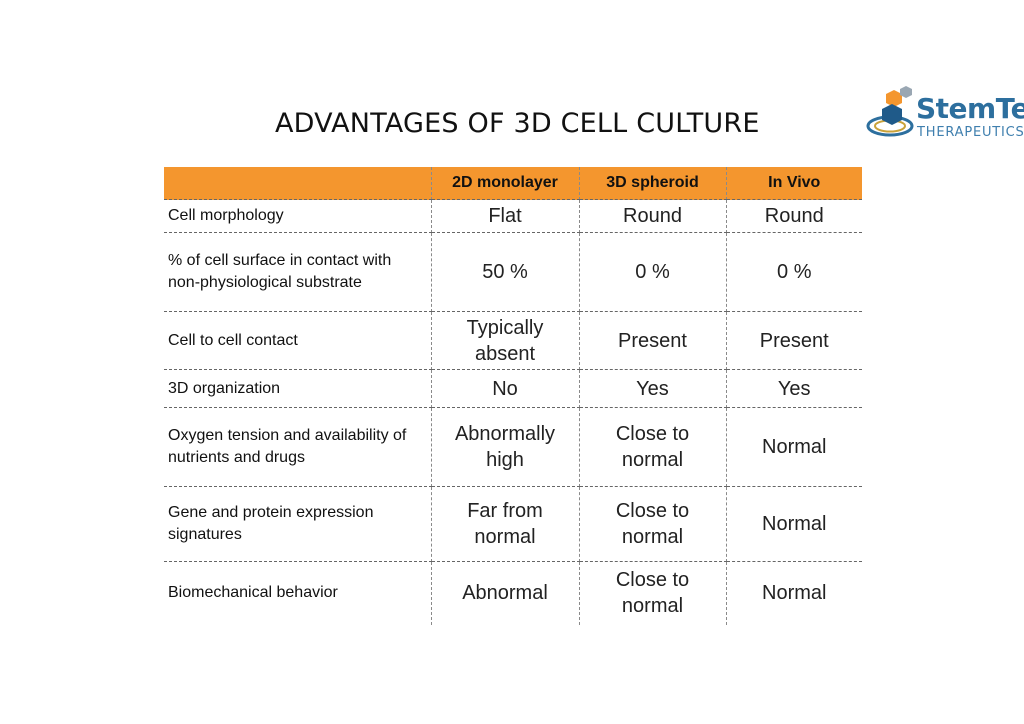  I want to click on header-2d-monolayer: 2D monolayer, so click(505, 183).